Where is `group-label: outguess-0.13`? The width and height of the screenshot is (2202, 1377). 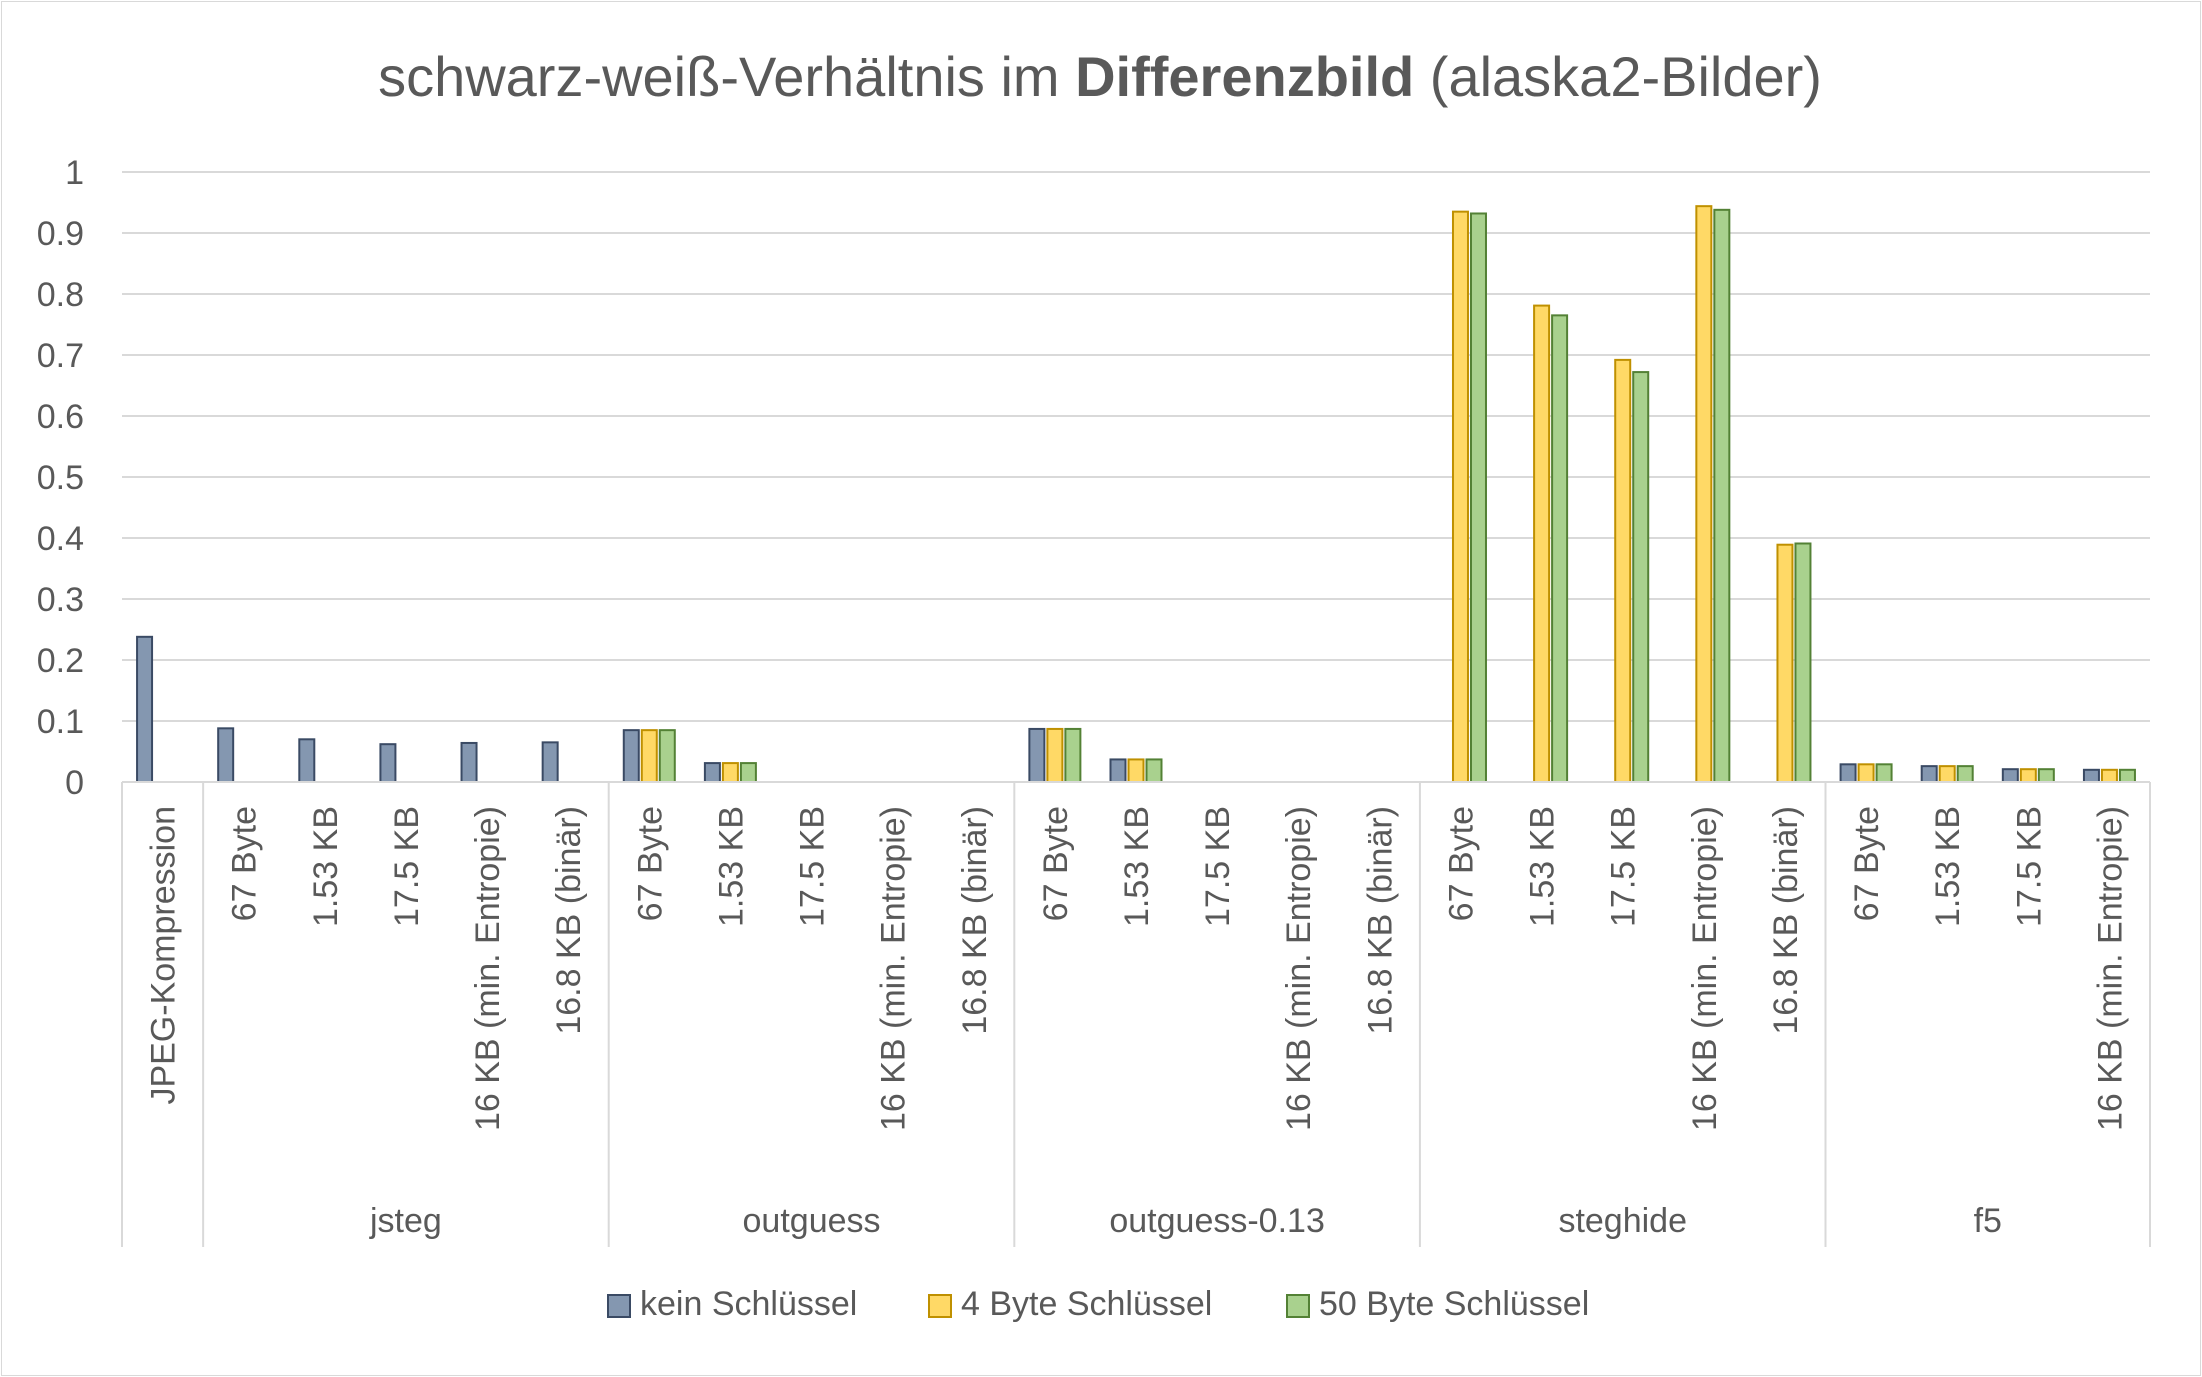
group-label: outguess-0.13 is located at coordinates (1217, 1221).